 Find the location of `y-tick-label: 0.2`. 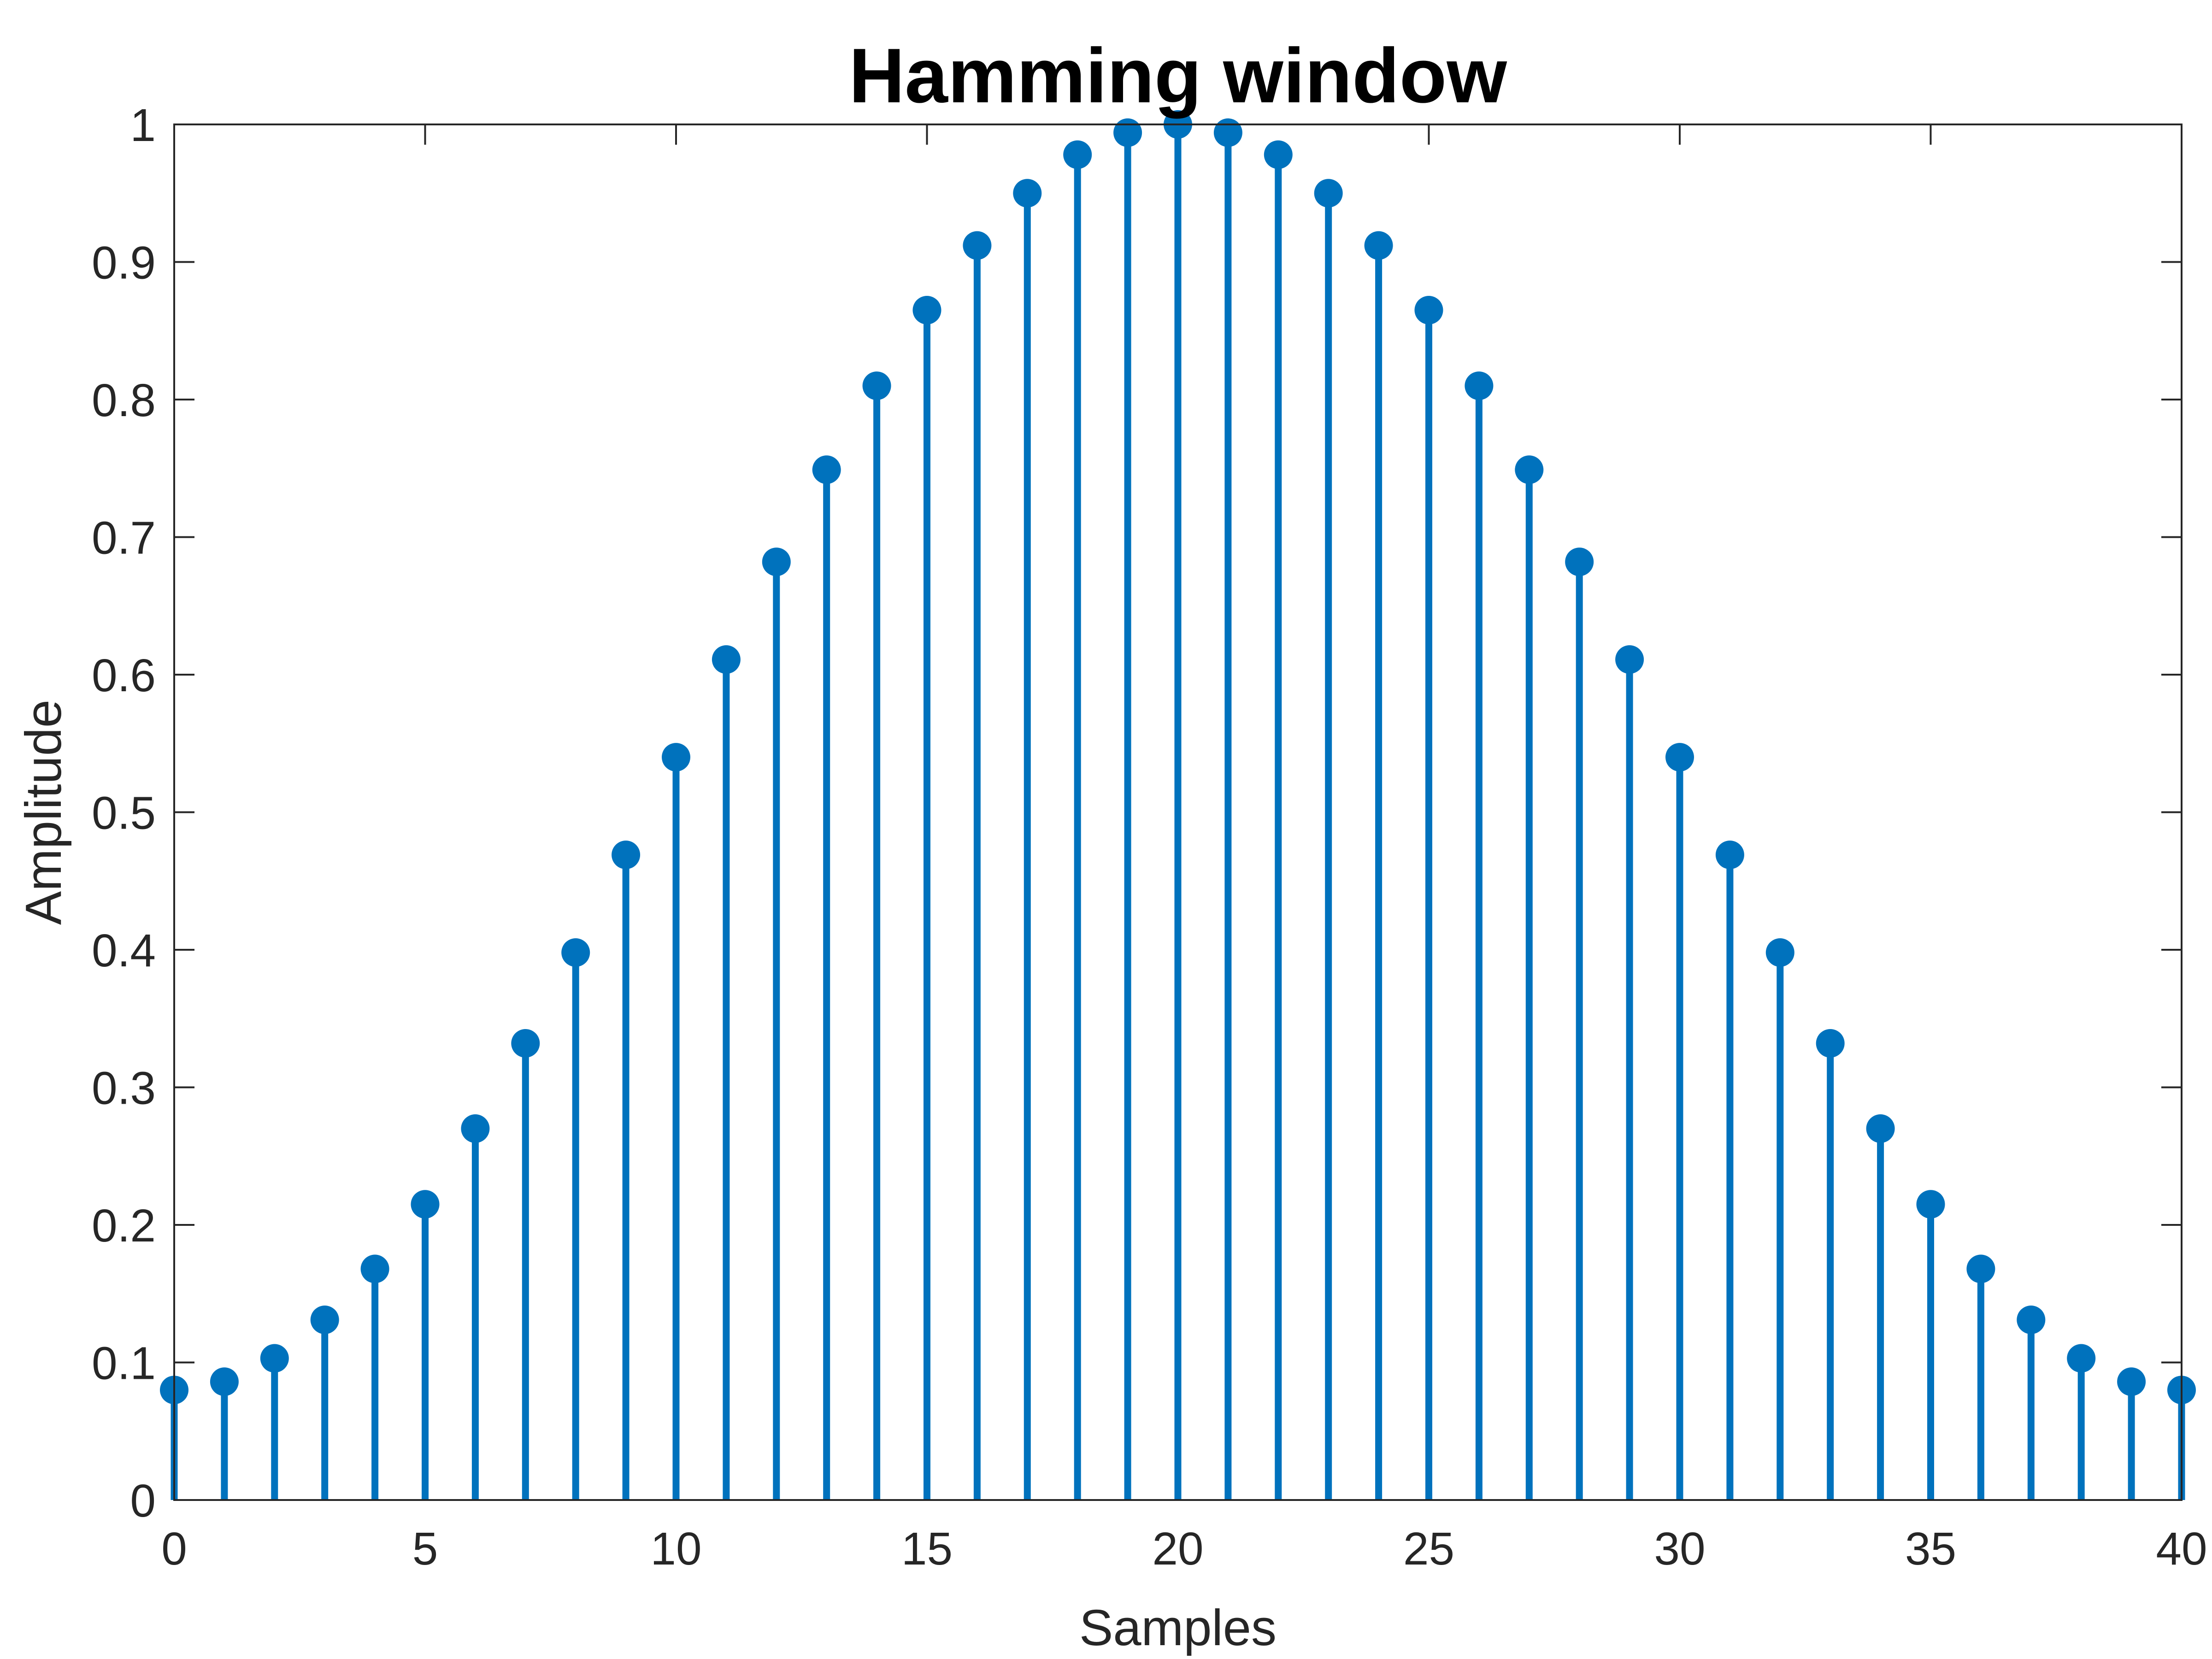

y-tick-label: 0.2 is located at coordinates (124, 1226).